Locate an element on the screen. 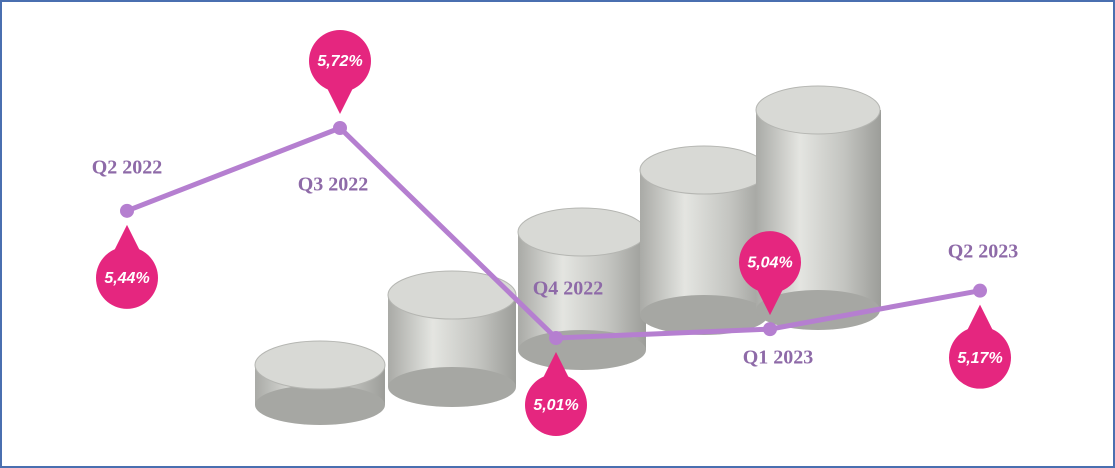 The image size is (1115, 468). value-label: 5,17% is located at coordinates (979, 358).